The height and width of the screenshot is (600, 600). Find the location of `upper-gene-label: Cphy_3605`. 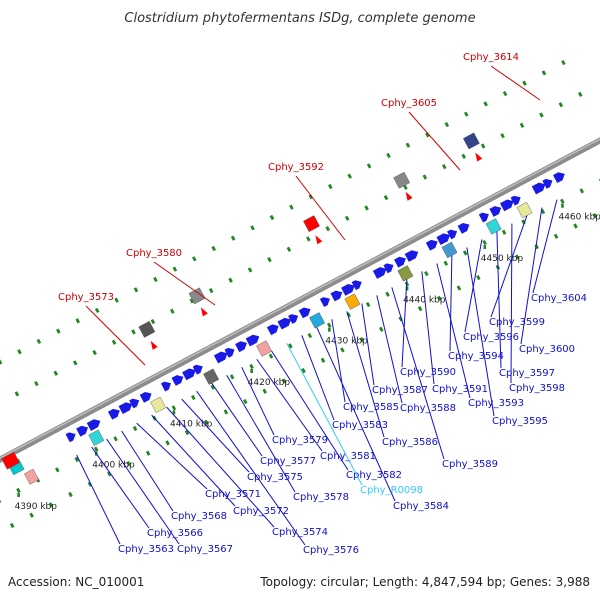

upper-gene-label: Cphy_3605 is located at coordinates (409, 103).